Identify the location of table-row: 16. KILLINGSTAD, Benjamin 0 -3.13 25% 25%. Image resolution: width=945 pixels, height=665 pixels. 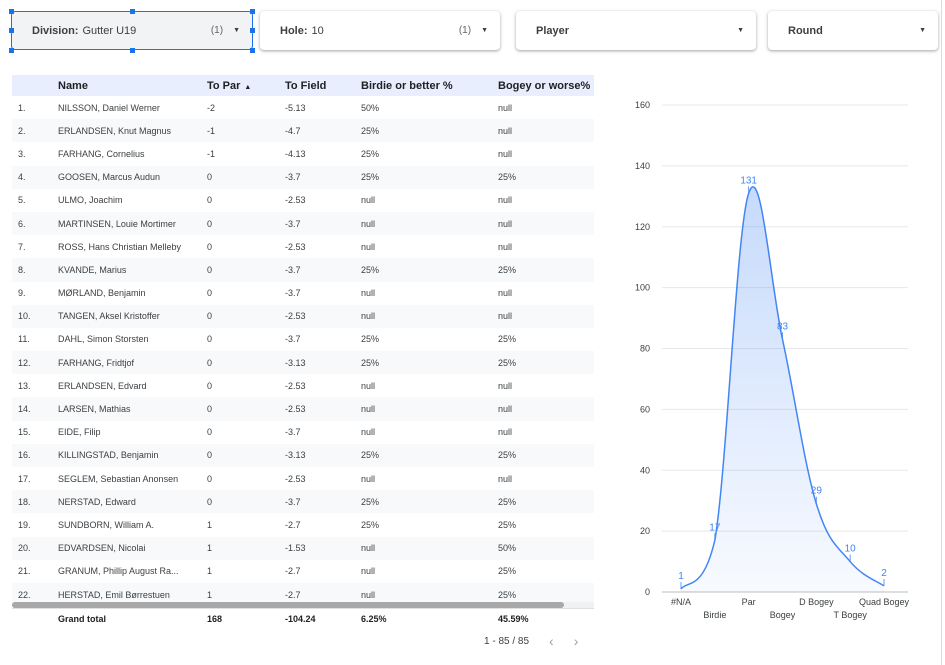
(303, 455).